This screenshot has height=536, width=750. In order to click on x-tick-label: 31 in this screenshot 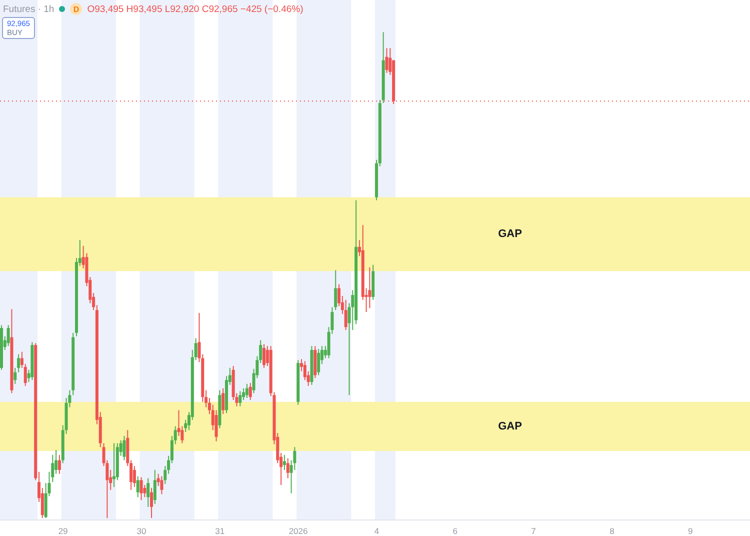, I will do `click(220, 531)`.